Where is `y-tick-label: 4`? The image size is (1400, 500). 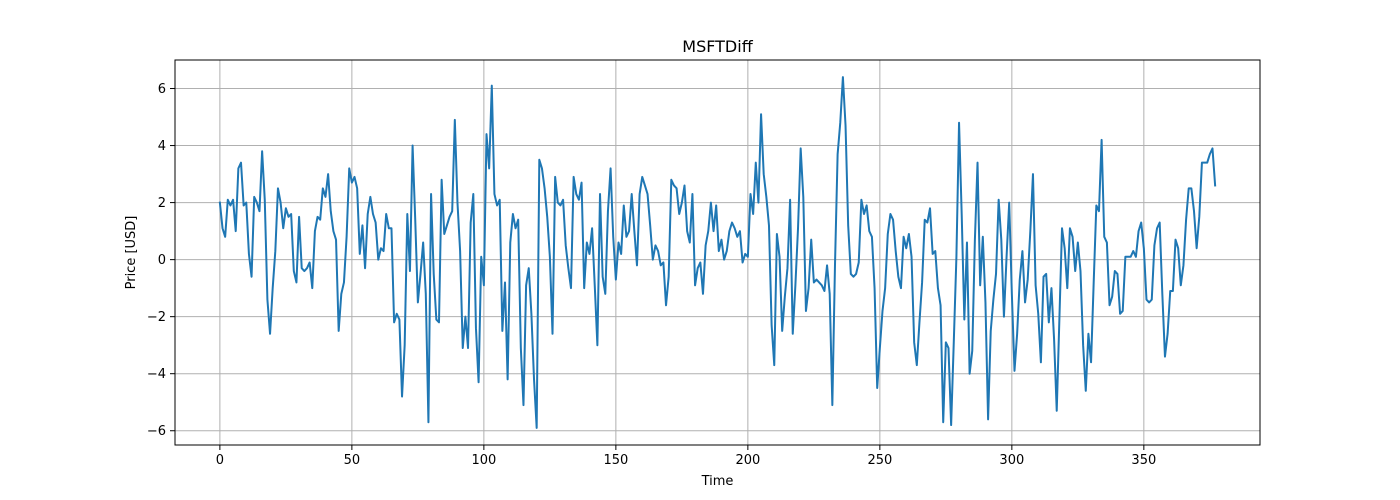 y-tick-label: 4 is located at coordinates (162, 146).